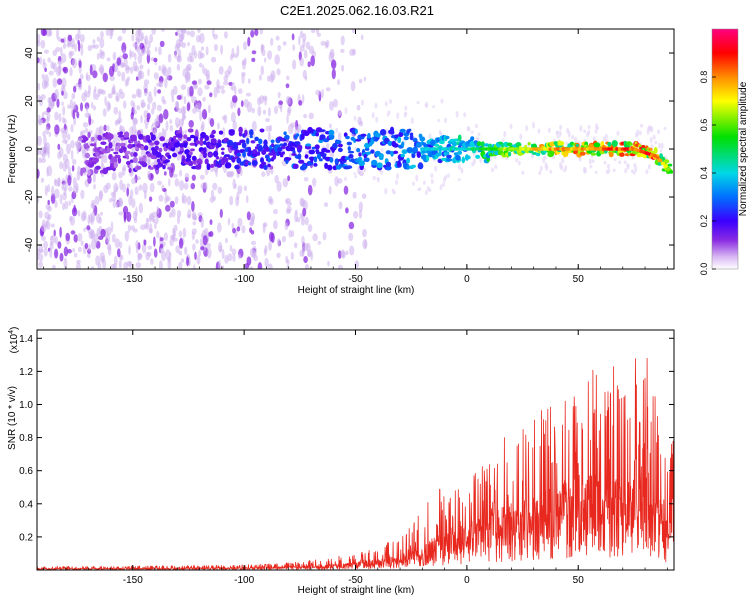 The image size is (750, 600). I want to click on snr-multiplier-close: ), so click(14, 328).